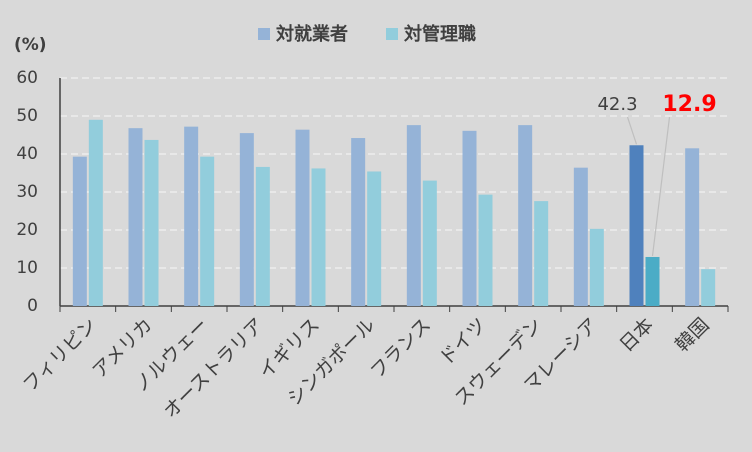  What do you see at coordinates (617, 104) in the screenshot?
I see `value-label: 42.3` at bounding box center [617, 104].